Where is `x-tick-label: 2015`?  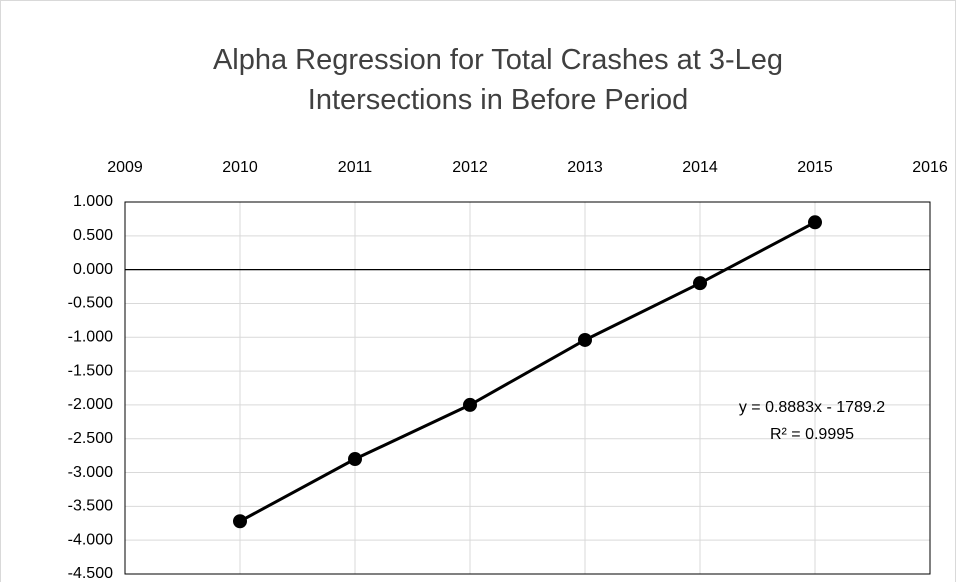 x-tick-label: 2015 is located at coordinates (815, 167).